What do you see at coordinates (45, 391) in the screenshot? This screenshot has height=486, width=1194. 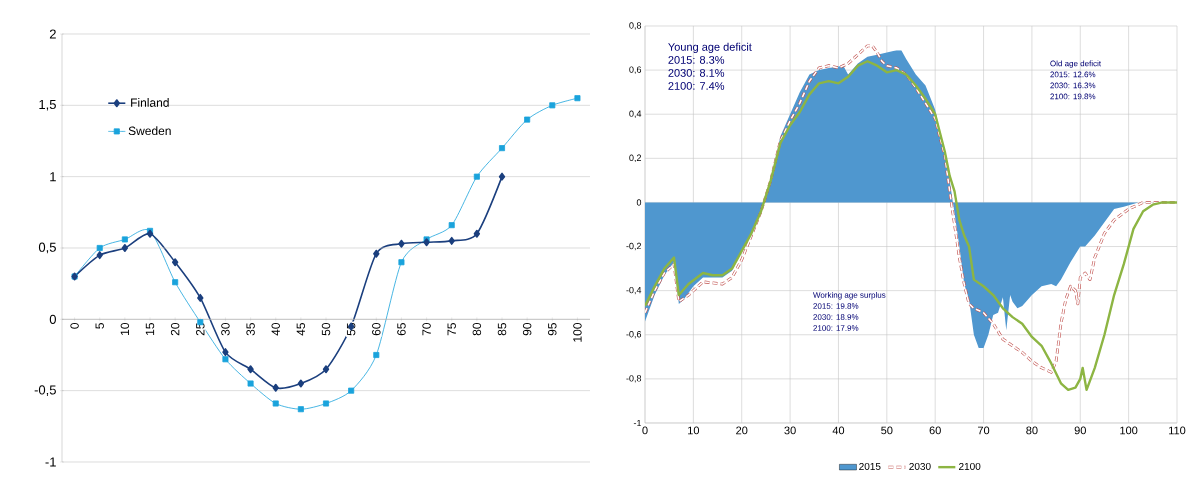 I see `y-tick-label: -0,5` at bounding box center [45, 391].